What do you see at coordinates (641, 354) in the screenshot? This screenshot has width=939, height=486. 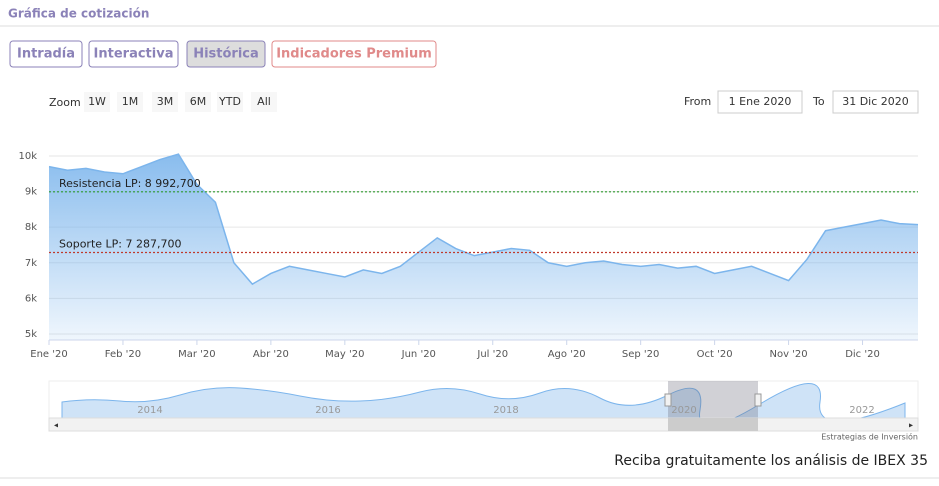 I see `x-tick-label: Sep '20` at bounding box center [641, 354].